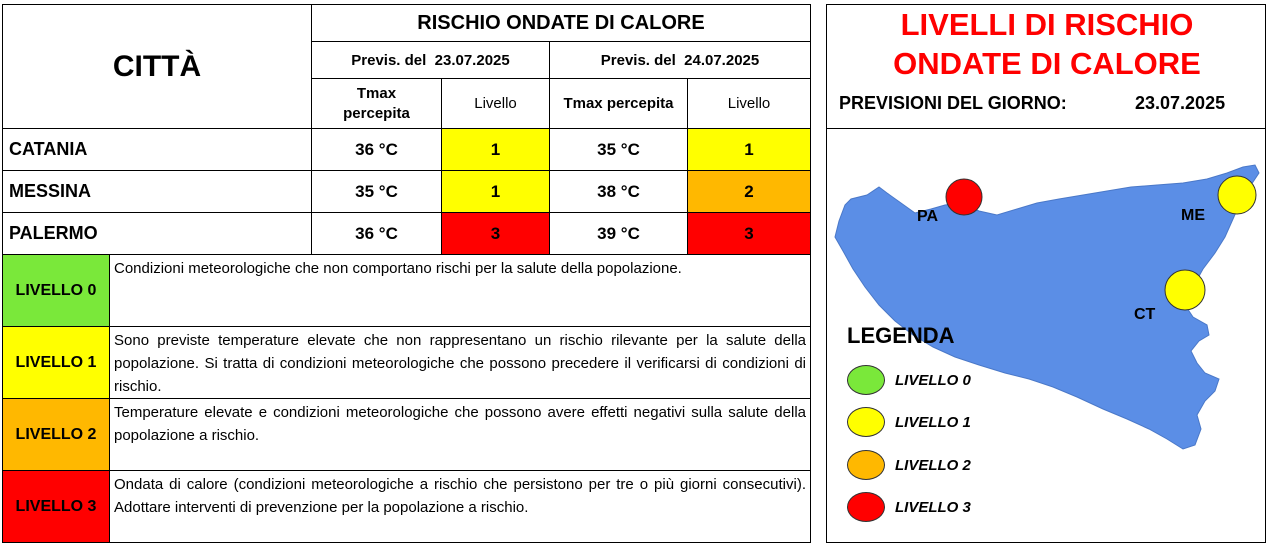 The width and height of the screenshot is (1268, 547). What do you see at coordinates (157, 191) in the screenshot?
I see `table-row-city: MESSINA` at bounding box center [157, 191].